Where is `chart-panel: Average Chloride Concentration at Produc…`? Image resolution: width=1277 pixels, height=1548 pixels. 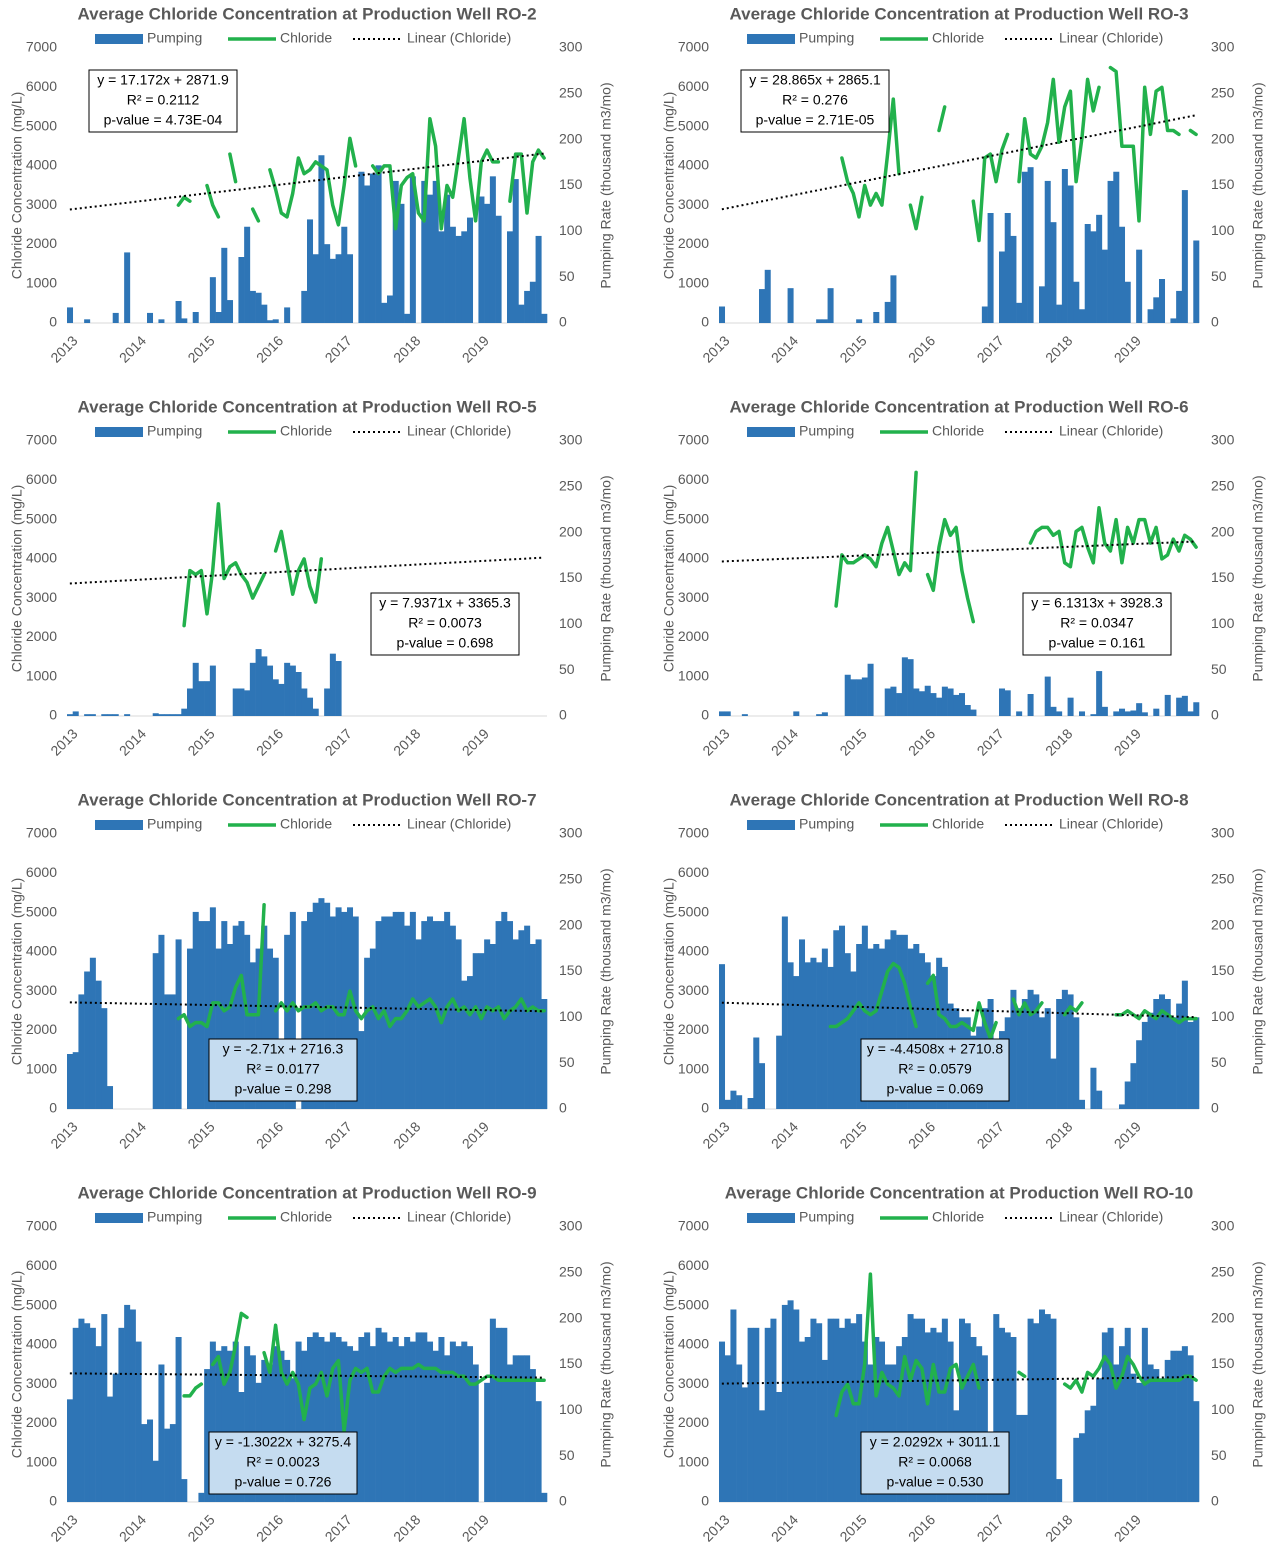 chart-panel: Average Chloride Concentration at Produc… is located at coordinates (311, 970).